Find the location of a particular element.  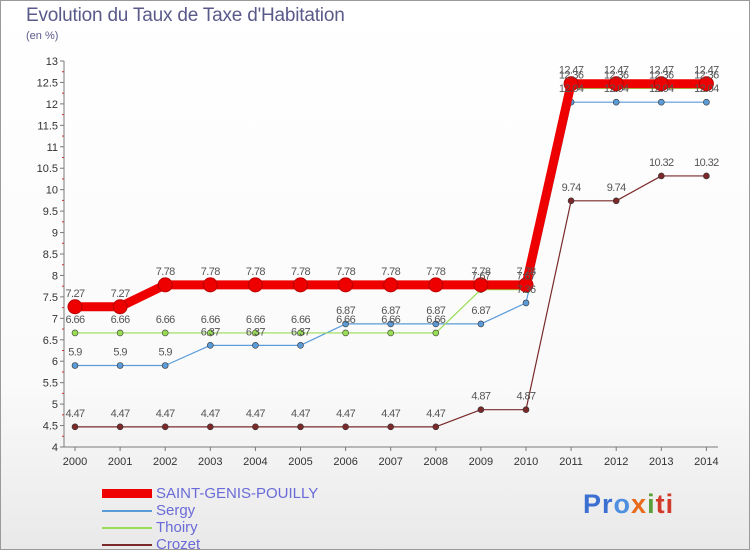

data-label: 4.87 is located at coordinates (525, 397).